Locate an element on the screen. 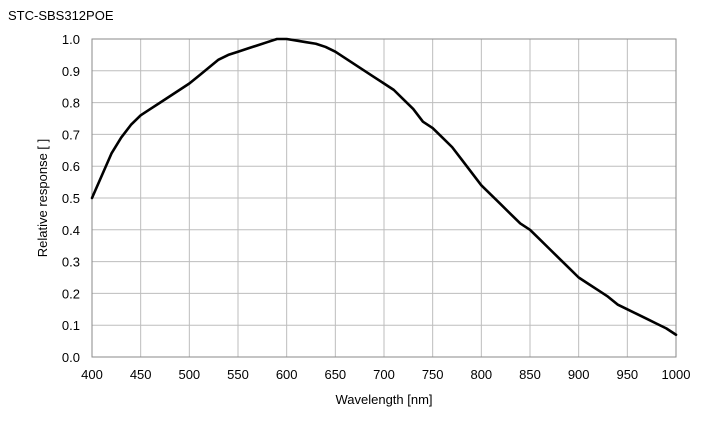 The height and width of the screenshot is (422, 715). x-tick-label: 750 is located at coordinates (433, 374).